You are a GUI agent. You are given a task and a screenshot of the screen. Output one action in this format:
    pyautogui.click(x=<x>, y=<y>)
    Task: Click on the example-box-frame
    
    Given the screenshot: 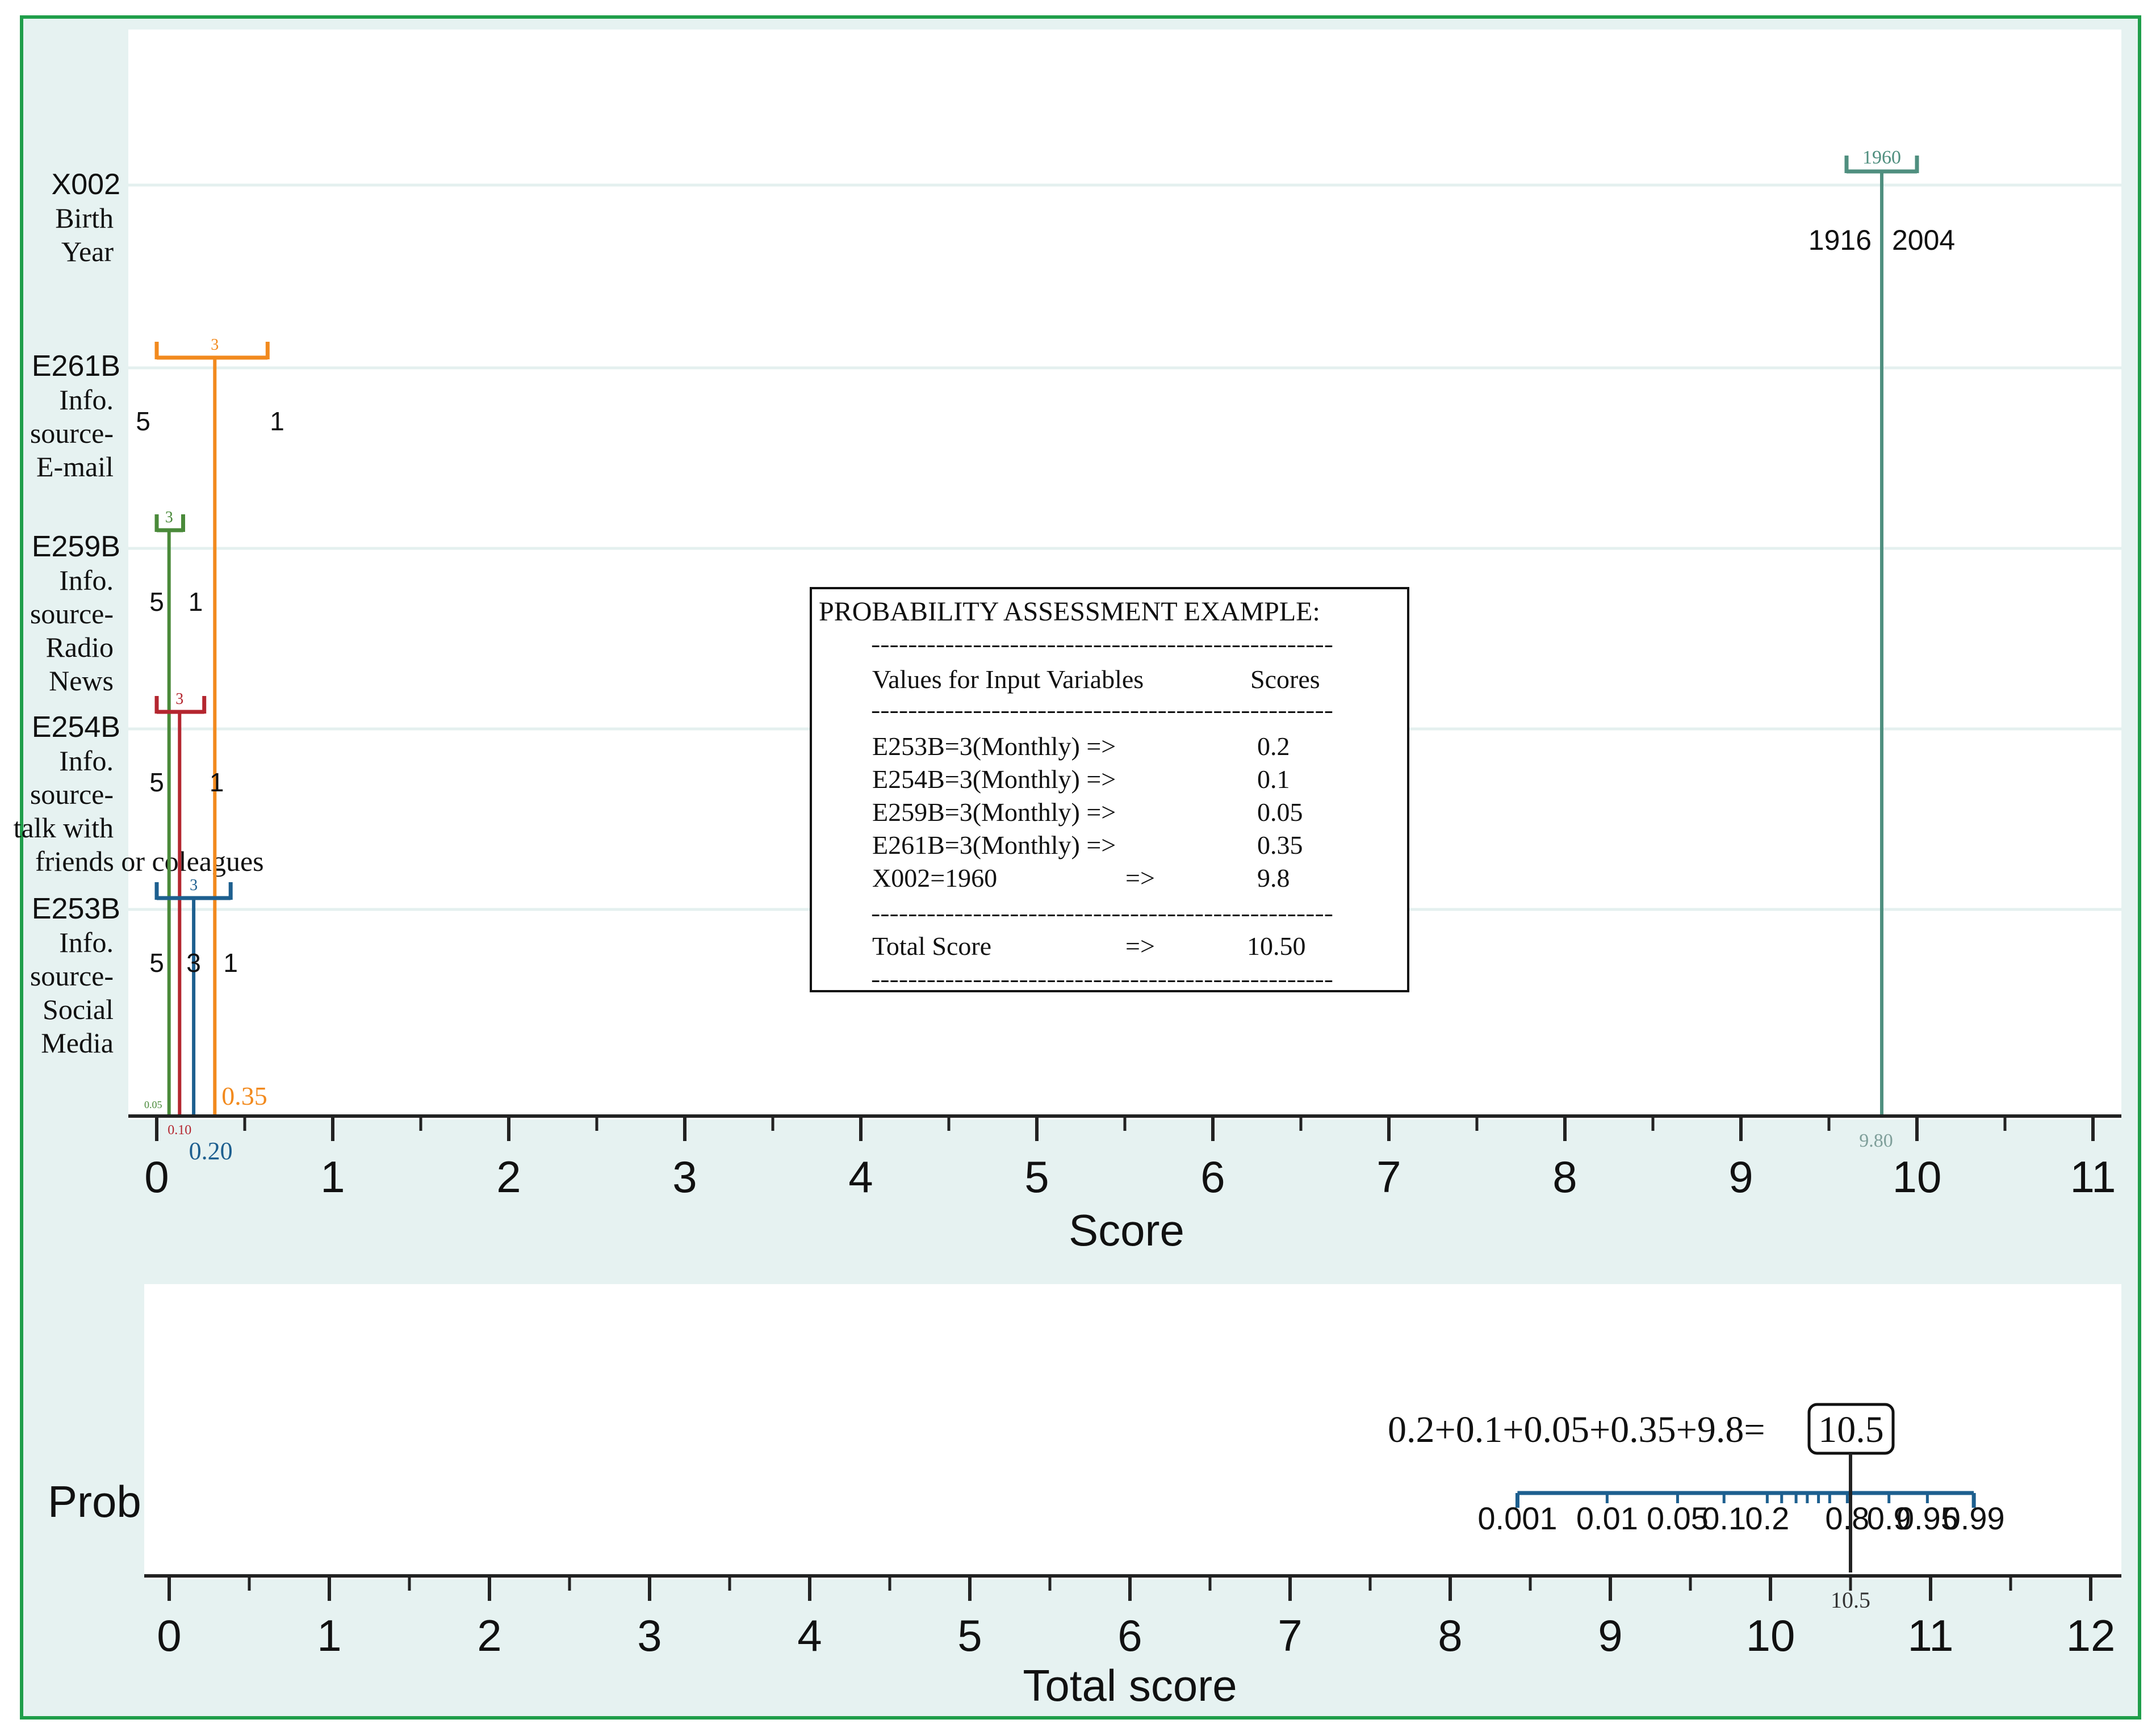 What is the action you would take?
    pyautogui.click(x=1109, y=789)
    